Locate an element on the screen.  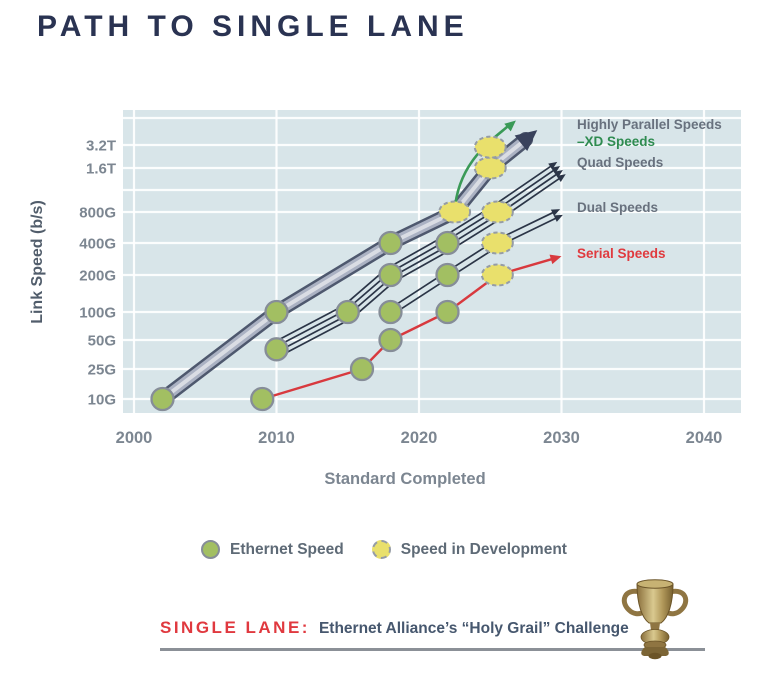
series-annotation: Dual Speeds is located at coordinates (617, 207).